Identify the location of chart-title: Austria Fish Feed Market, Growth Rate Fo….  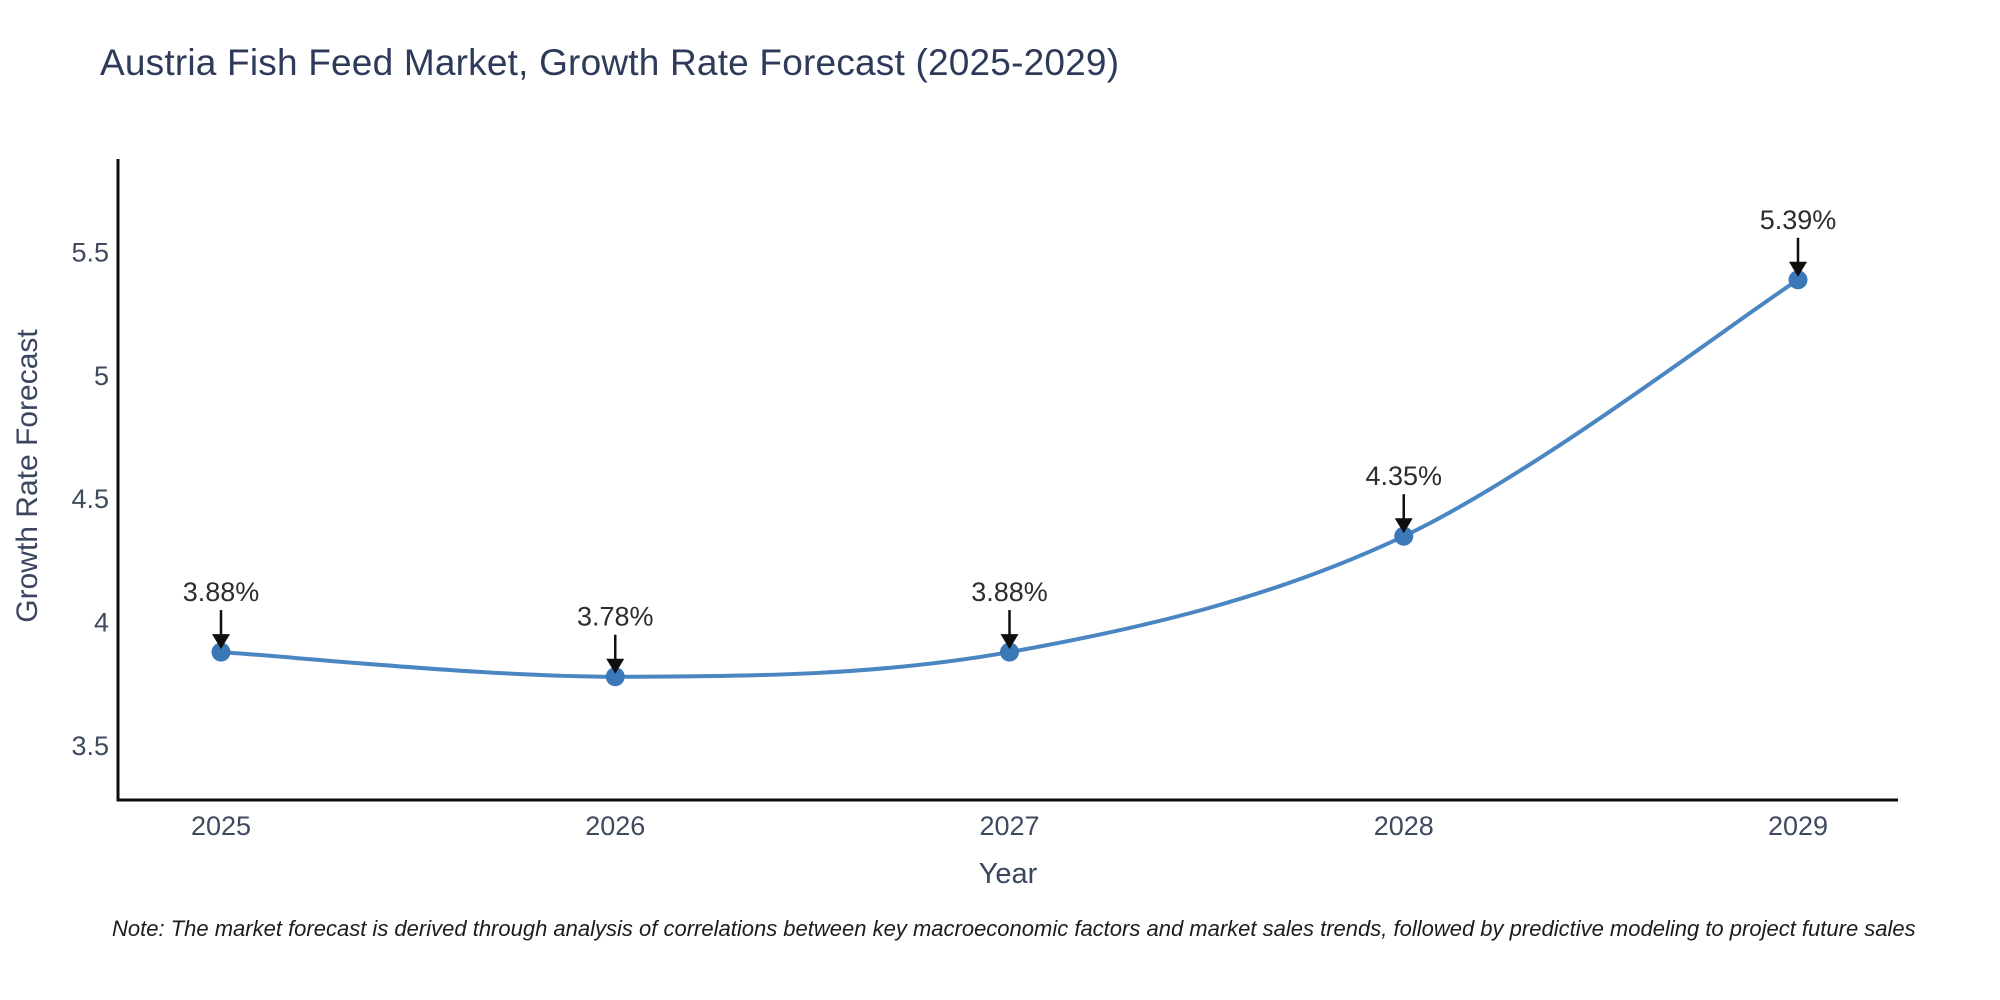
(610, 62).